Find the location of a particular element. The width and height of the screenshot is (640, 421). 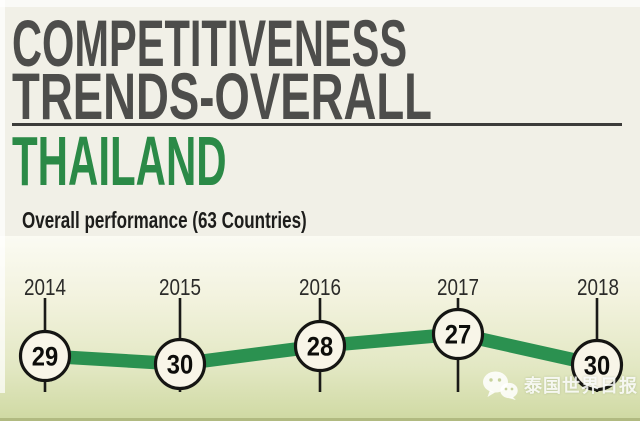

marker-circle-2017 is located at coordinates (458, 334).